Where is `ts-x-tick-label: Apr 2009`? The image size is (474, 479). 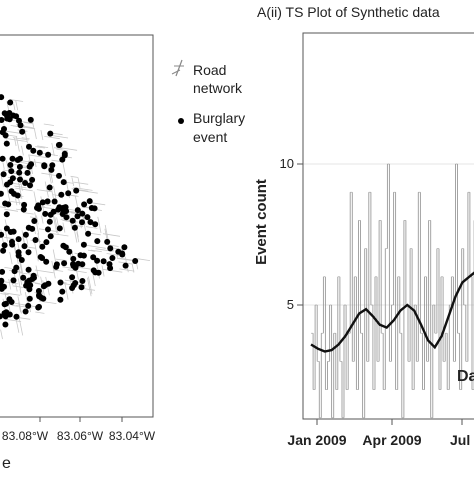 ts-x-tick-label: Apr 2009 is located at coordinates (391, 440).